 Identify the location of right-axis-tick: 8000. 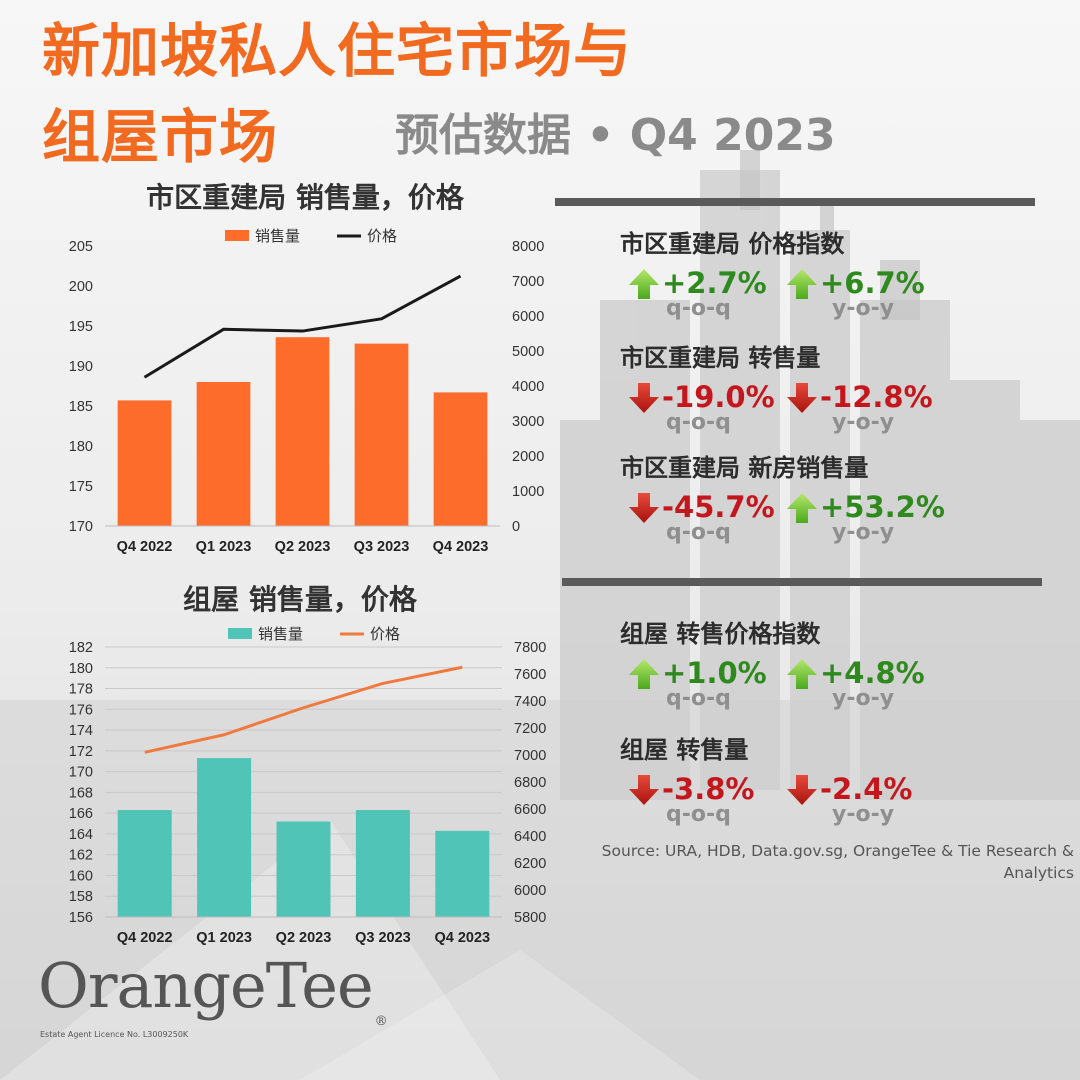
(528, 247).